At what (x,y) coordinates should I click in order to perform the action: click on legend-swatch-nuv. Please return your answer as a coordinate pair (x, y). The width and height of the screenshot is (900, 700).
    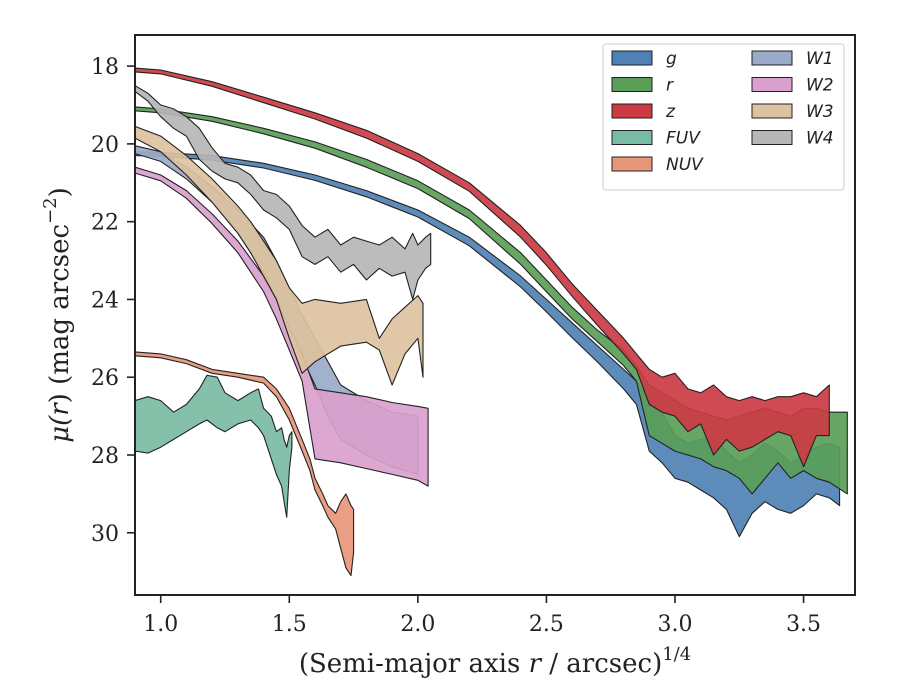
    Looking at the image, I should click on (632, 164).